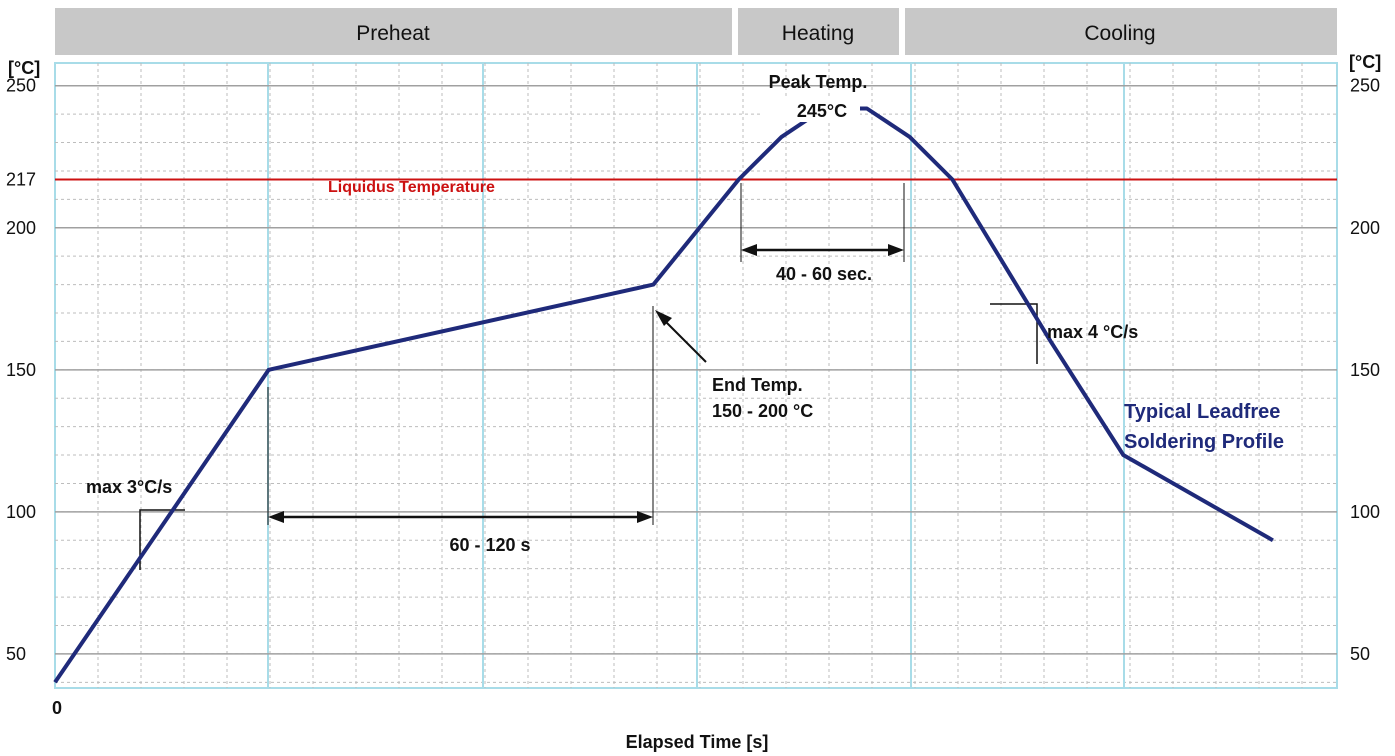  I want to click on end-temp-label-2: 150 - 200 °C, so click(762, 411).